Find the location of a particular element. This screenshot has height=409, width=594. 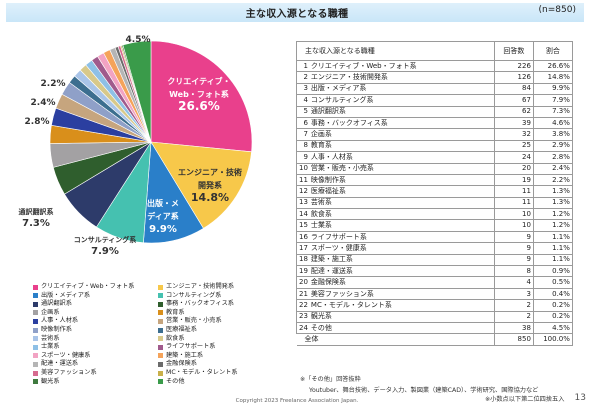

table-total-row: 全体 850 100.0% is located at coordinates (434, 340).